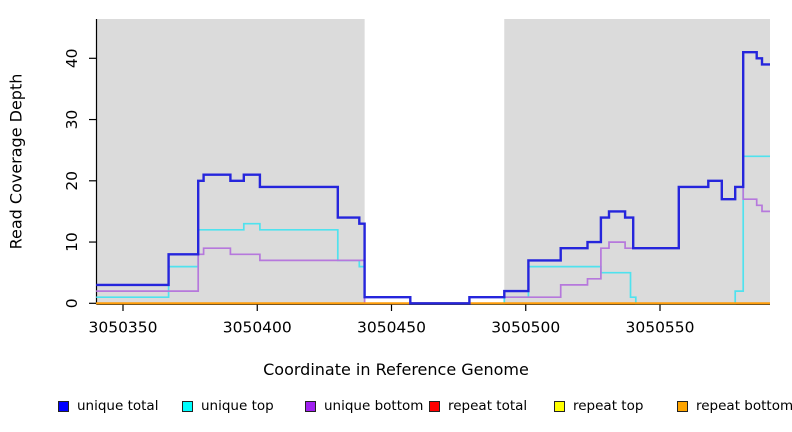 The width and height of the screenshot is (792, 432). What do you see at coordinates (72, 242) in the screenshot?
I see `y-axis-tick-label: 10` at bounding box center [72, 242].